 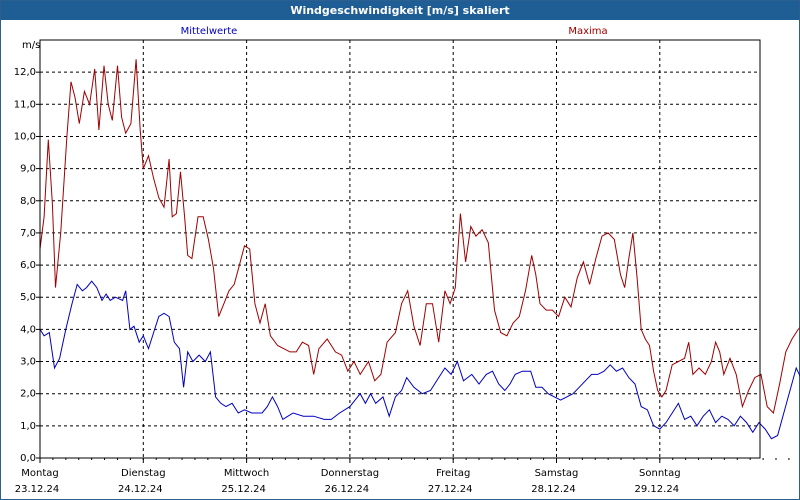 I want to click on x-tick-date: 26.12.24, so click(x=347, y=489).